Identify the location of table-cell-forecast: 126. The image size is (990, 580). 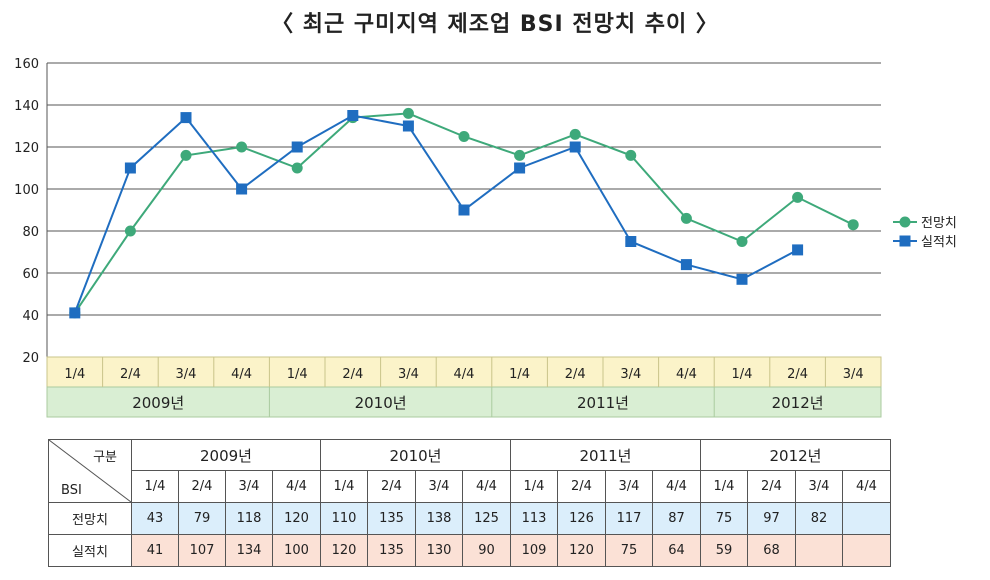
(581, 518).